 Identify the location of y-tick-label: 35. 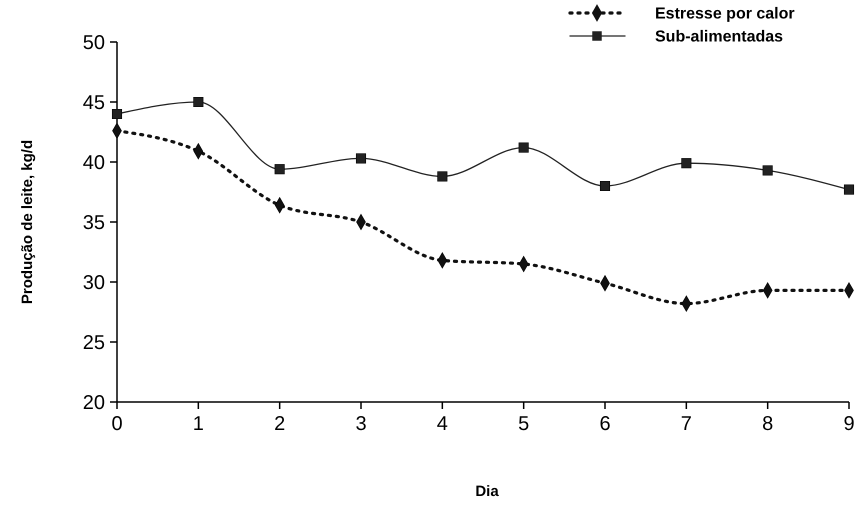
(93, 223).